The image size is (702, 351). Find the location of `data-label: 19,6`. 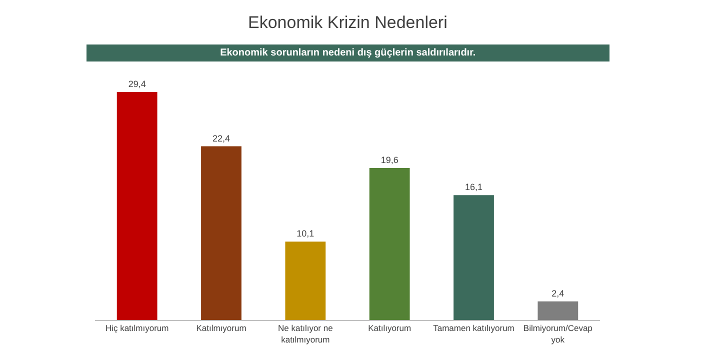

data-label: 19,6 is located at coordinates (389, 160).